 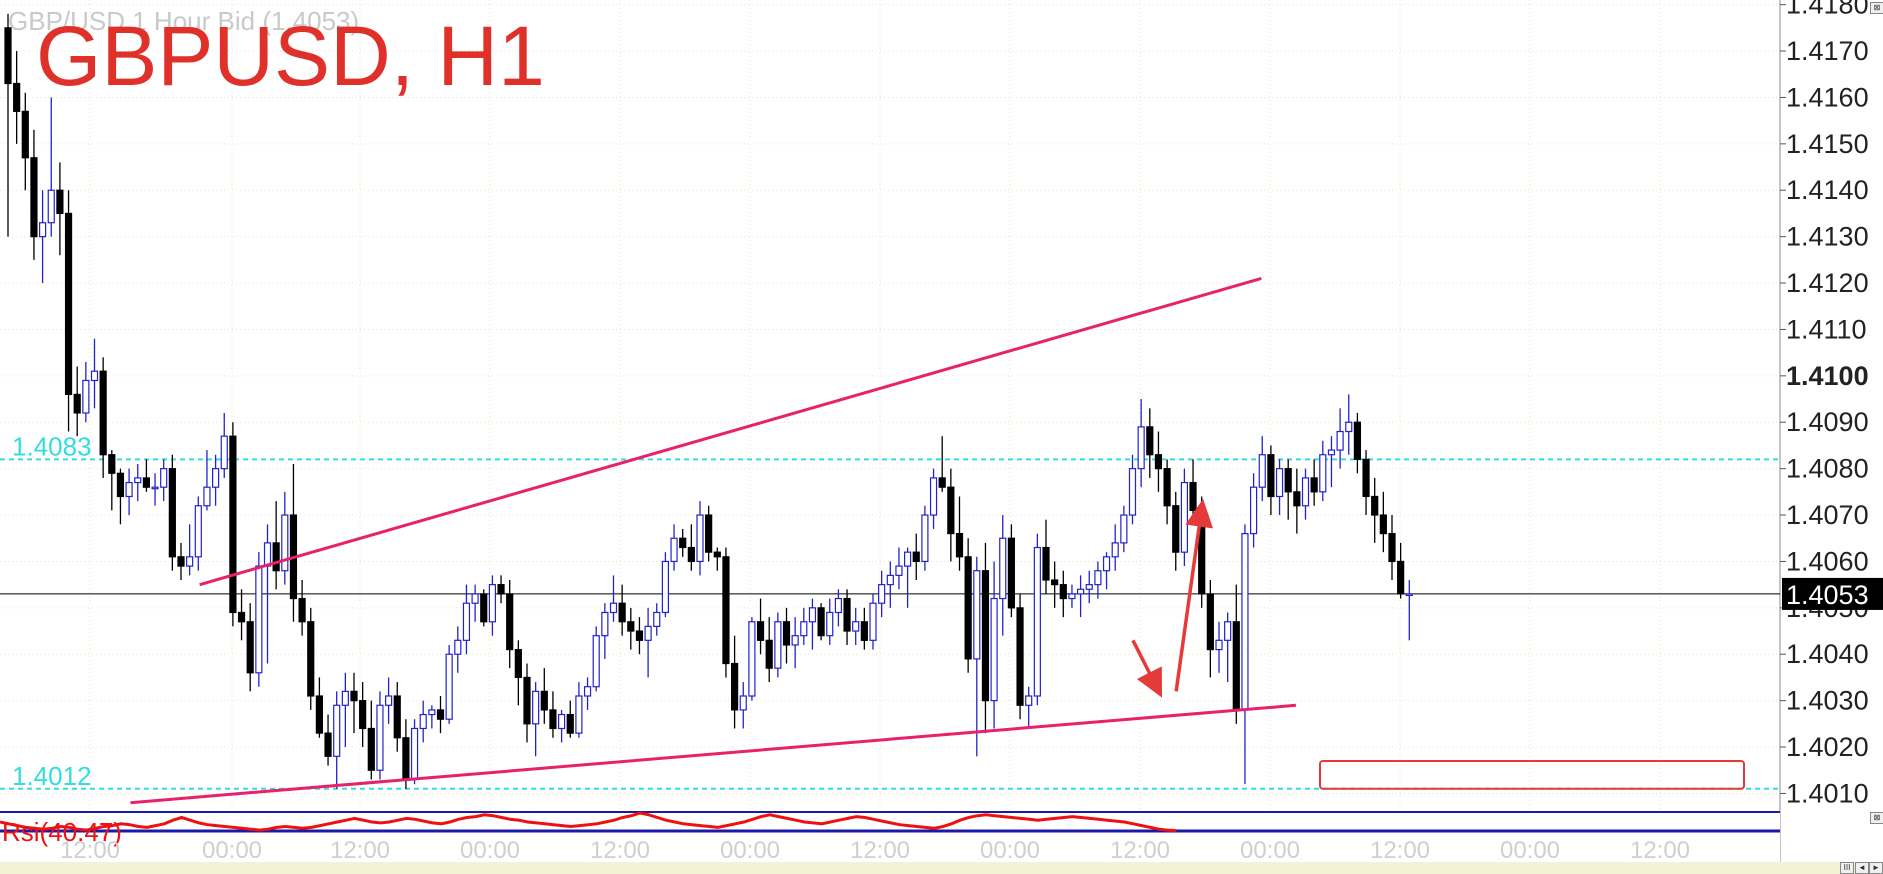 What do you see at coordinates (1862, 868) in the screenshot?
I see `scroll-left-button: ◄` at bounding box center [1862, 868].